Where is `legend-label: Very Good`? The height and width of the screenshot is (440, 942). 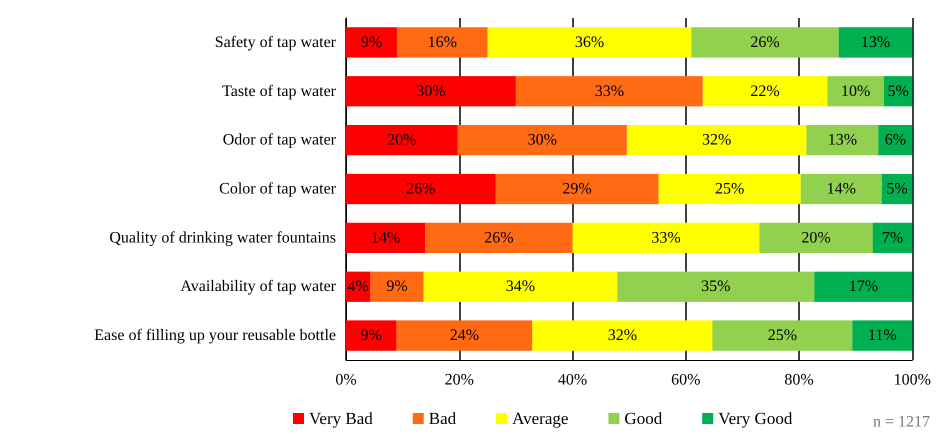 legend-label: Very Good is located at coordinates (755, 418).